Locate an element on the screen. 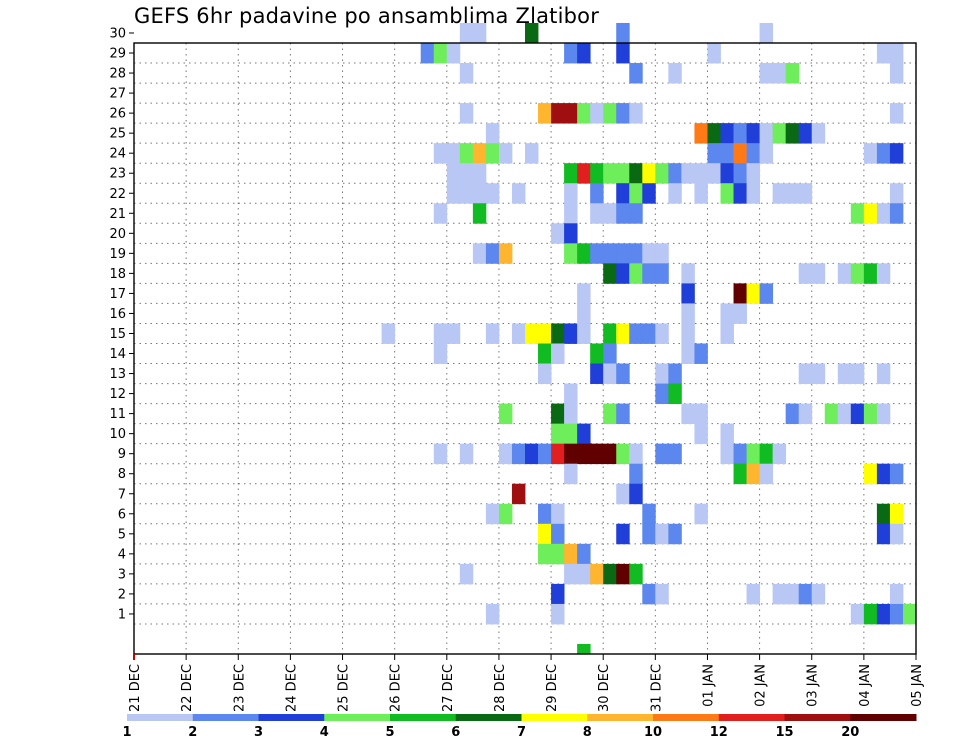 The width and height of the screenshot is (960, 742). colorbar-label: 1 is located at coordinates (126, 732).